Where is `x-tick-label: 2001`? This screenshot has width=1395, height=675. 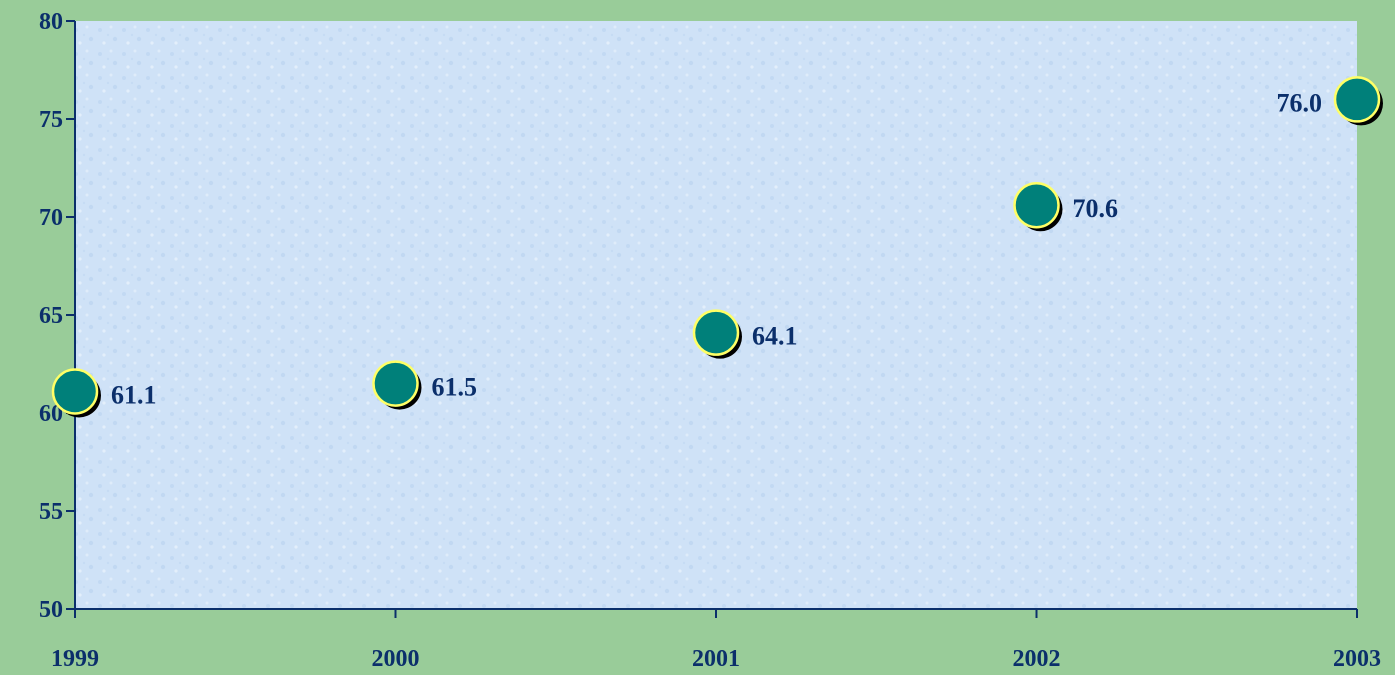
x-tick-label: 2001 is located at coordinates (716, 659).